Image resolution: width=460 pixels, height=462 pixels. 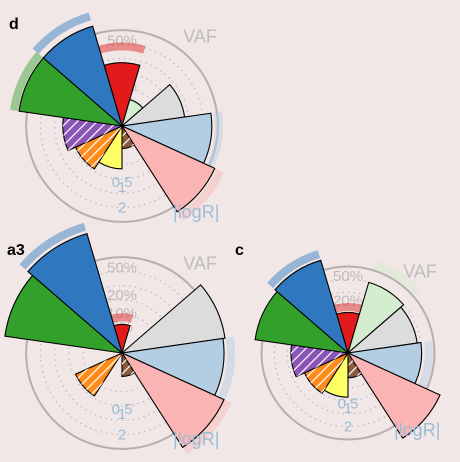 What do you see at coordinates (14, 24) in the screenshot?
I see `panel-label: d` at bounding box center [14, 24].